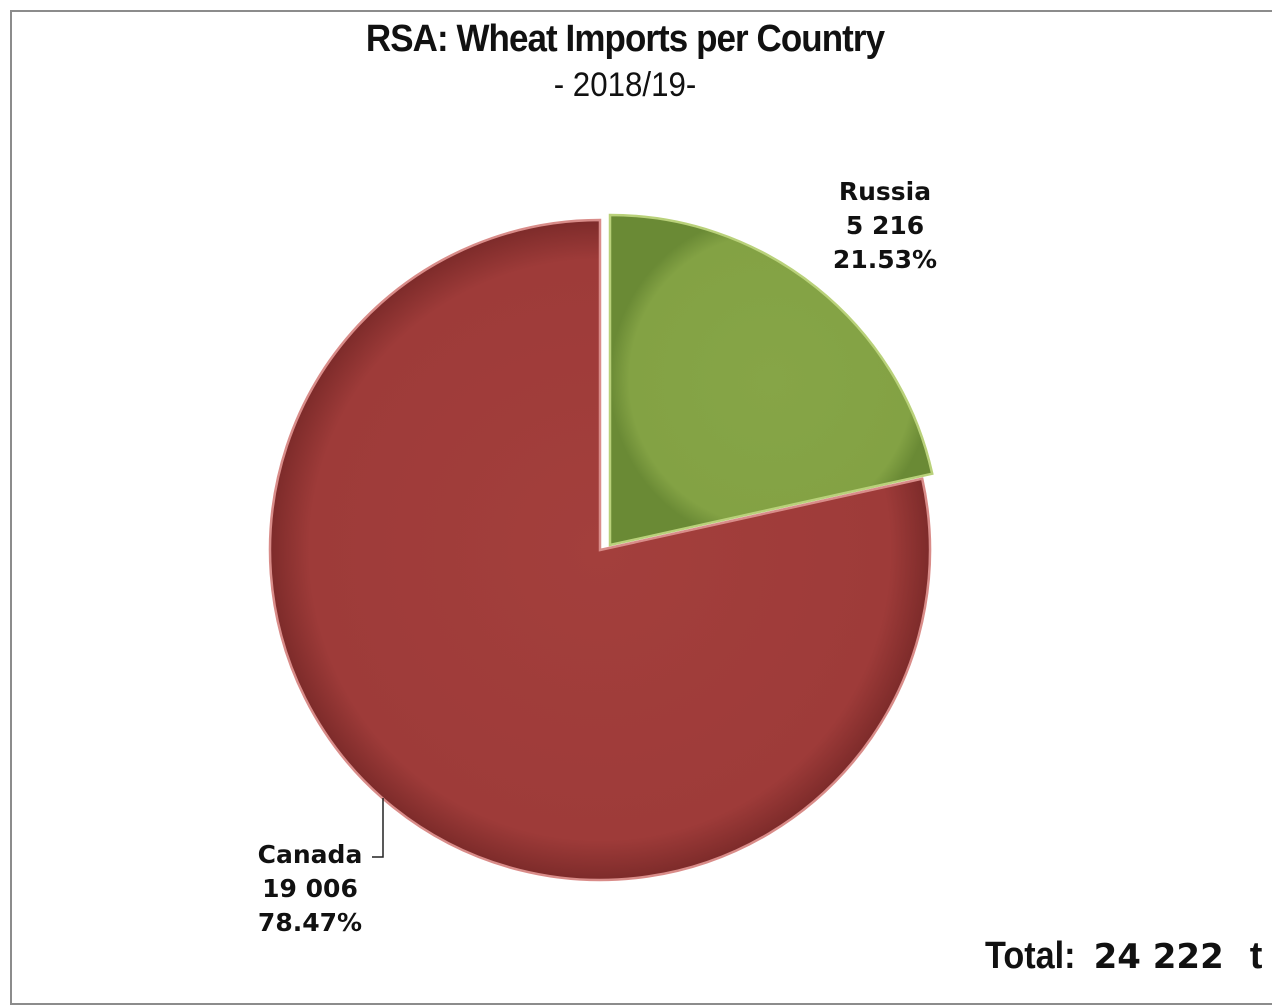 Image resolution: width=1272 pixels, height=1005 pixels. I want to click on russia-label: Russia, so click(885, 191).